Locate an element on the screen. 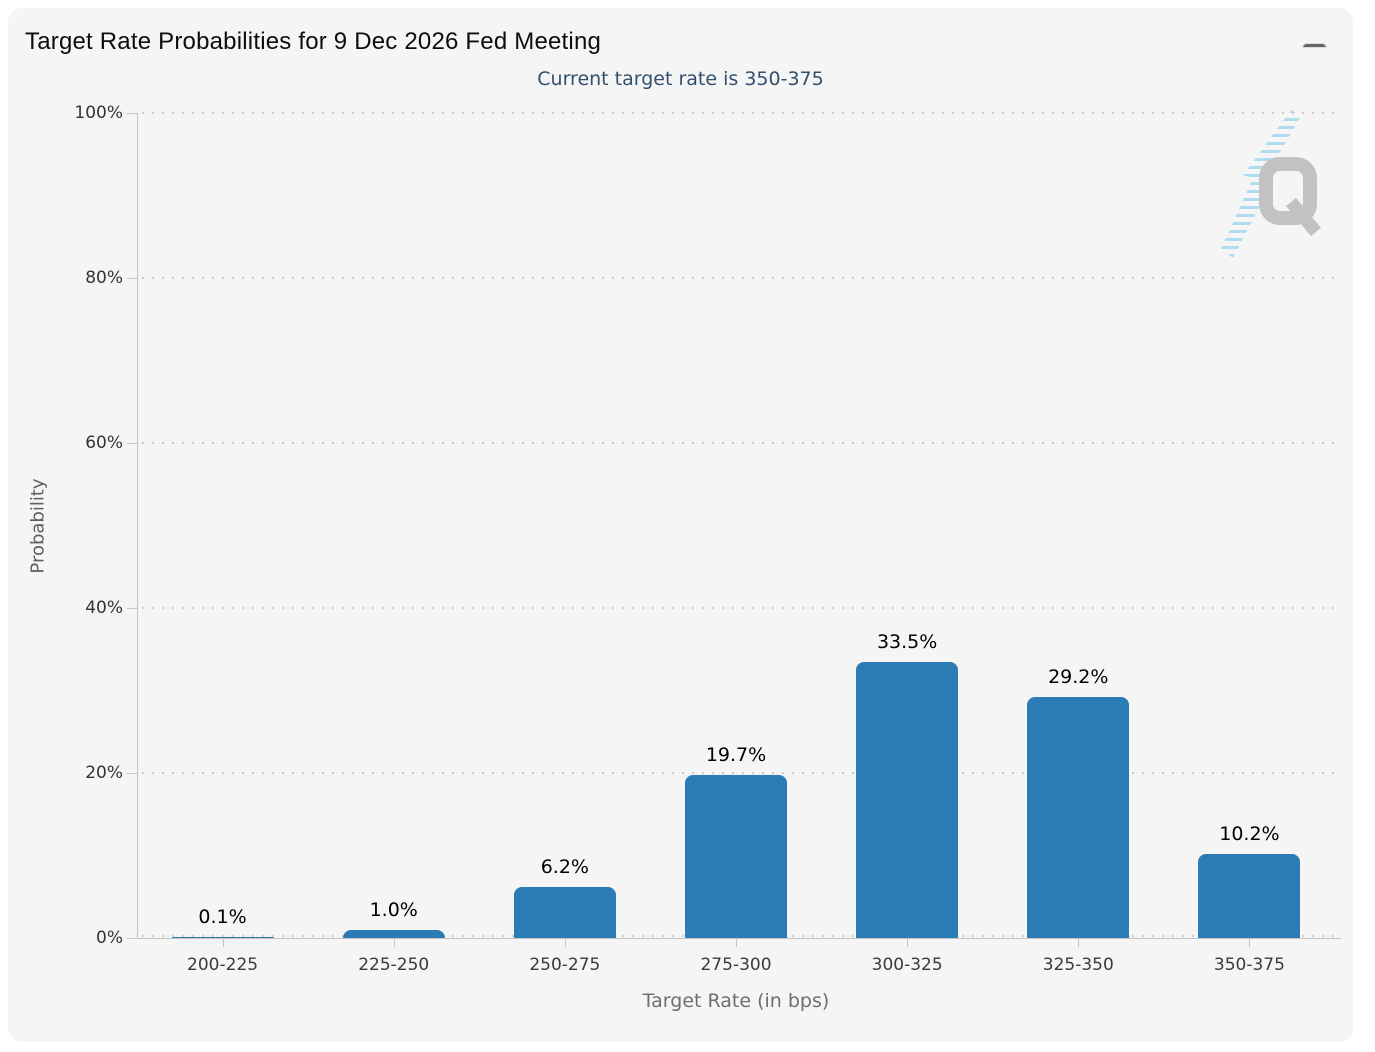 The width and height of the screenshot is (1375, 1052). x-axis-label: 300-325 is located at coordinates (907, 965).